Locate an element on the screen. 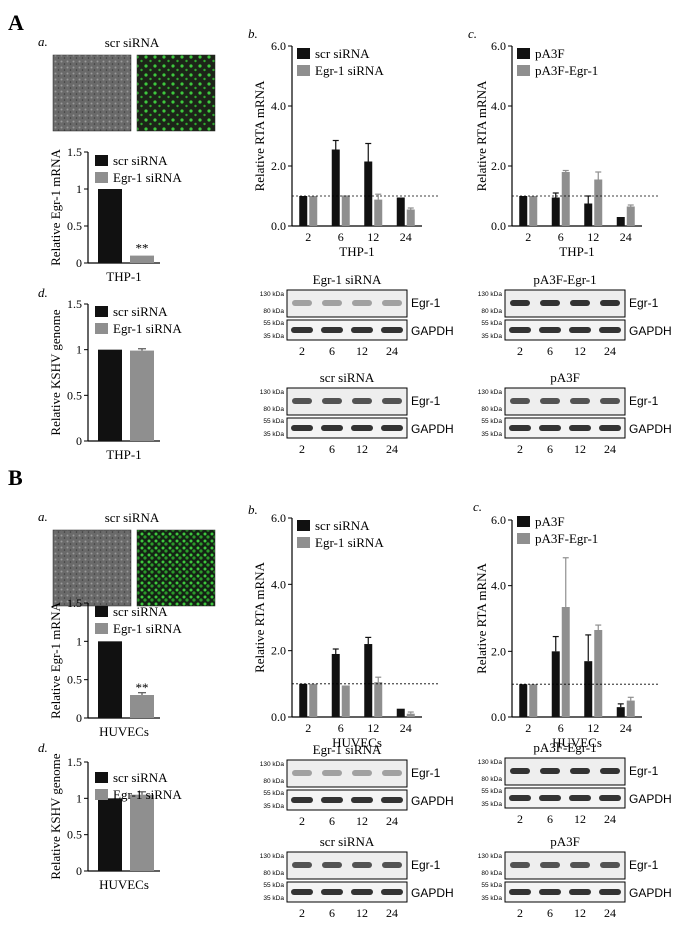  sublabel-Bd: d. is located at coordinates (43, 747).